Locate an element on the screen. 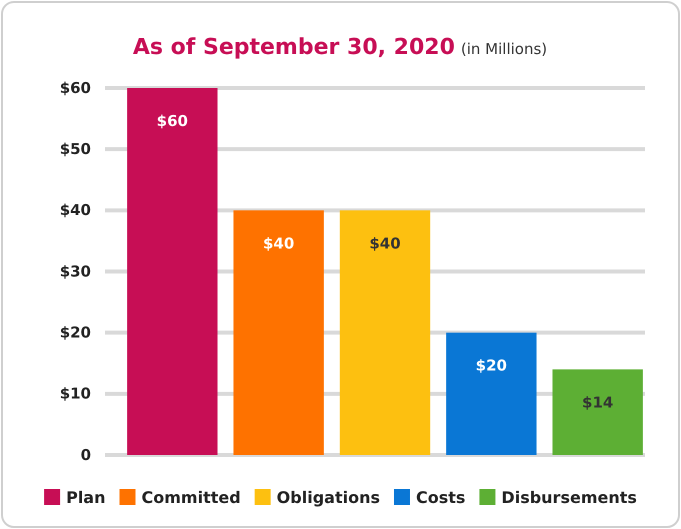 The width and height of the screenshot is (681, 529). legend-label: Committed is located at coordinates (191, 497).